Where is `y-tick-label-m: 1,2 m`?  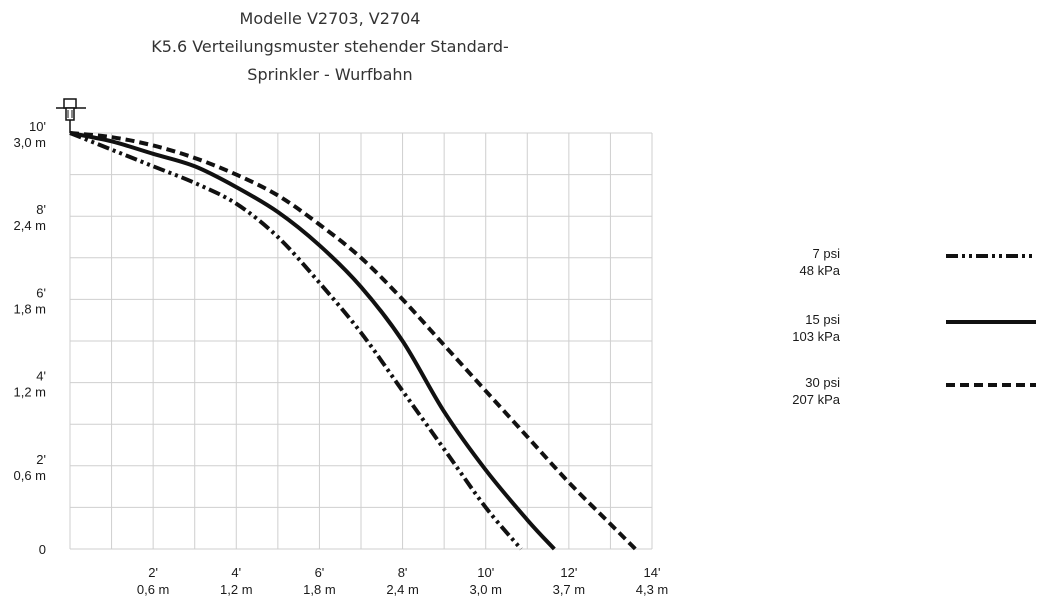
y-tick-label-m: 1,2 m is located at coordinates (29, 392).